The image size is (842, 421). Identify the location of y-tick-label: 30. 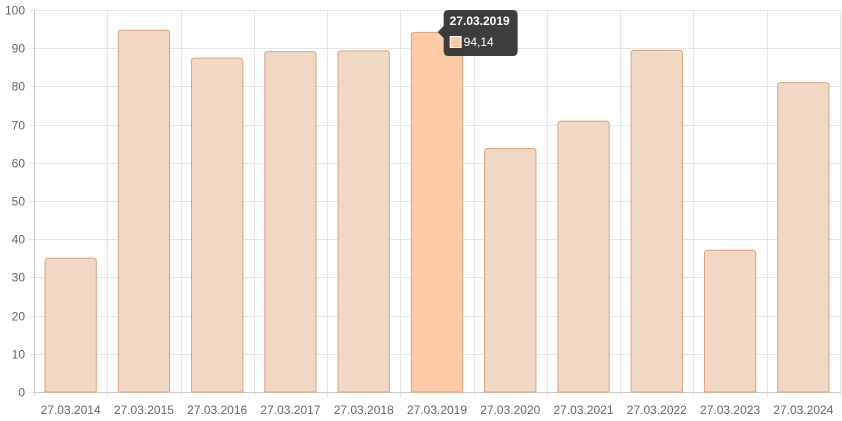
(19, 278).